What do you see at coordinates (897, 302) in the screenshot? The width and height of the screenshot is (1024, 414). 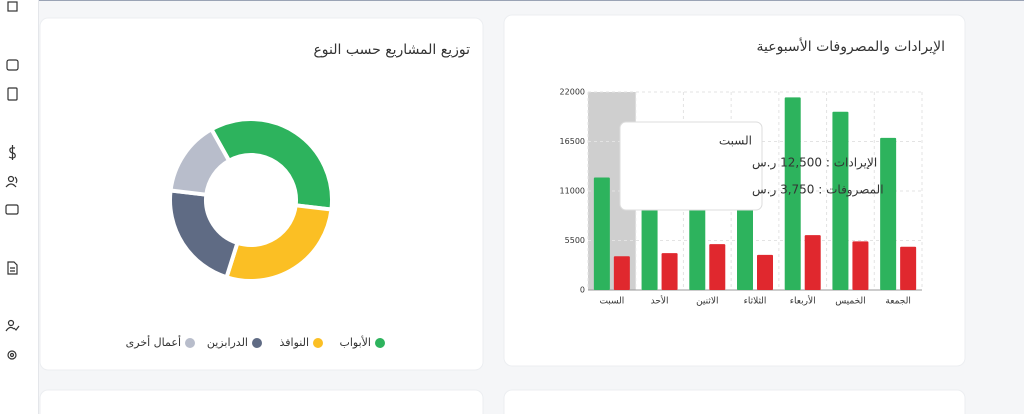 I see `x-tick-label: الجمعة` at bounding box center [897, 302].